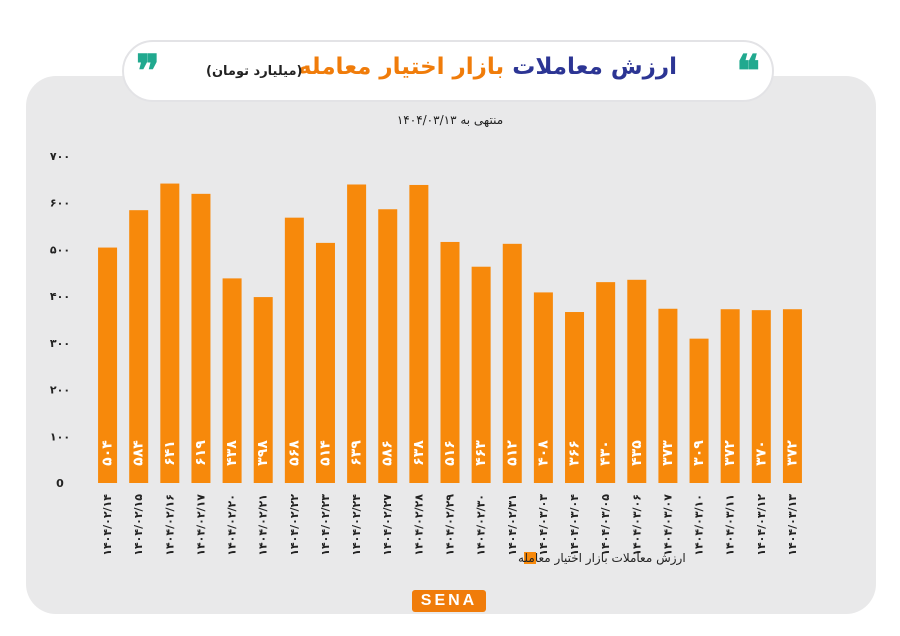  Describe the element at coordinates (169, 525) in the screenshot. I see `x-tick-label: ۱۴۰۴/۰۲/۱۶` at that location.